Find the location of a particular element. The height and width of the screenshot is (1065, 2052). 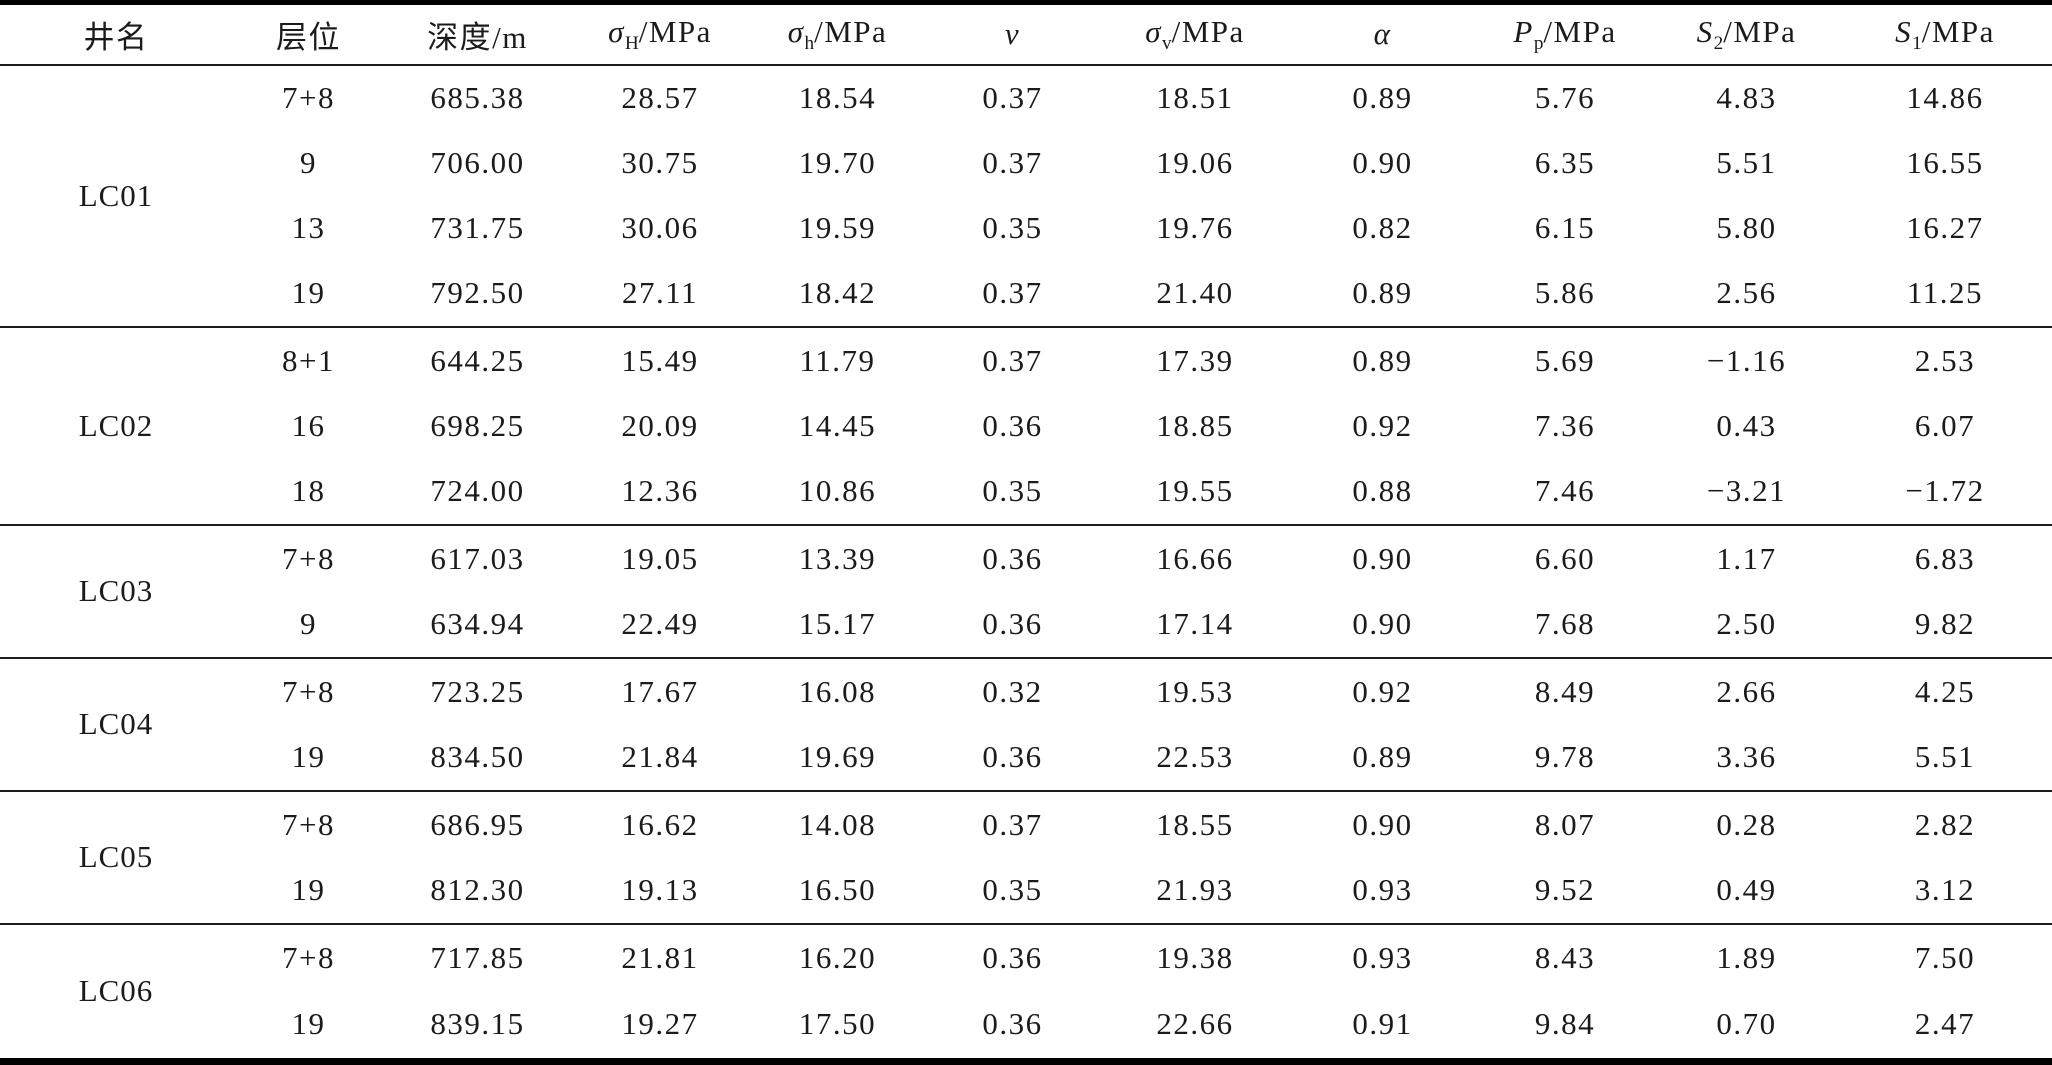

alpha-symbol: α is located at coordinates (1382, 34).